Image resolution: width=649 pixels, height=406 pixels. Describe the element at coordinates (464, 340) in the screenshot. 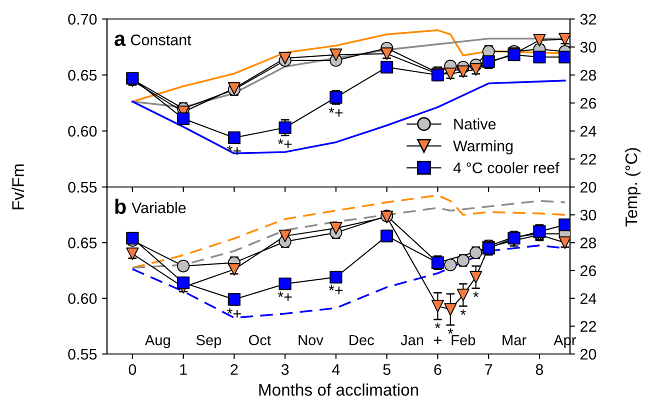

I see `annotation: Feb` at that location.